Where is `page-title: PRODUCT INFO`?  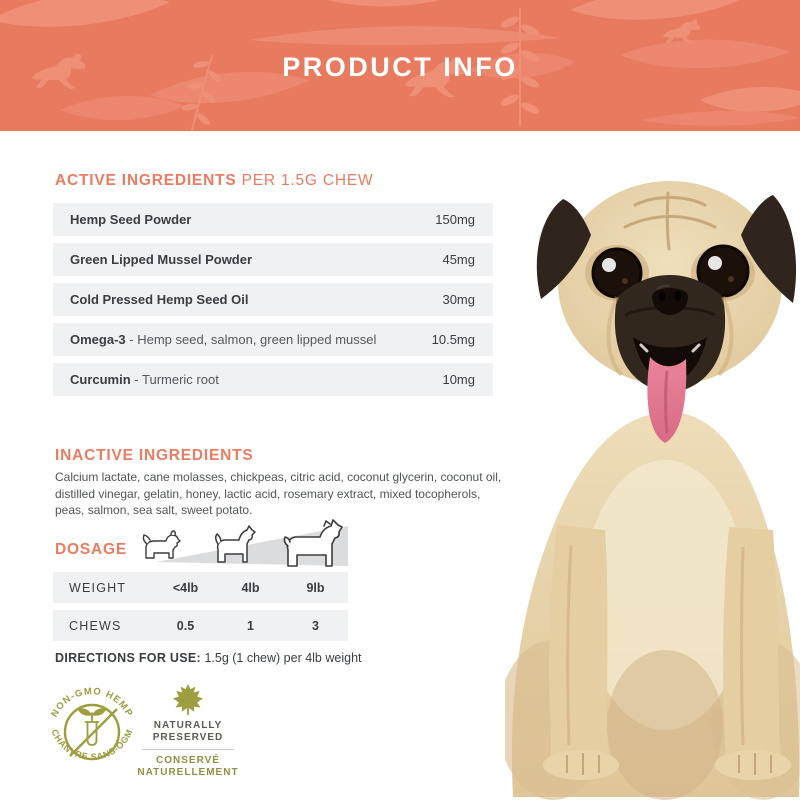 page-title: PRODUCT INFO is located at coordinates (400, 67).